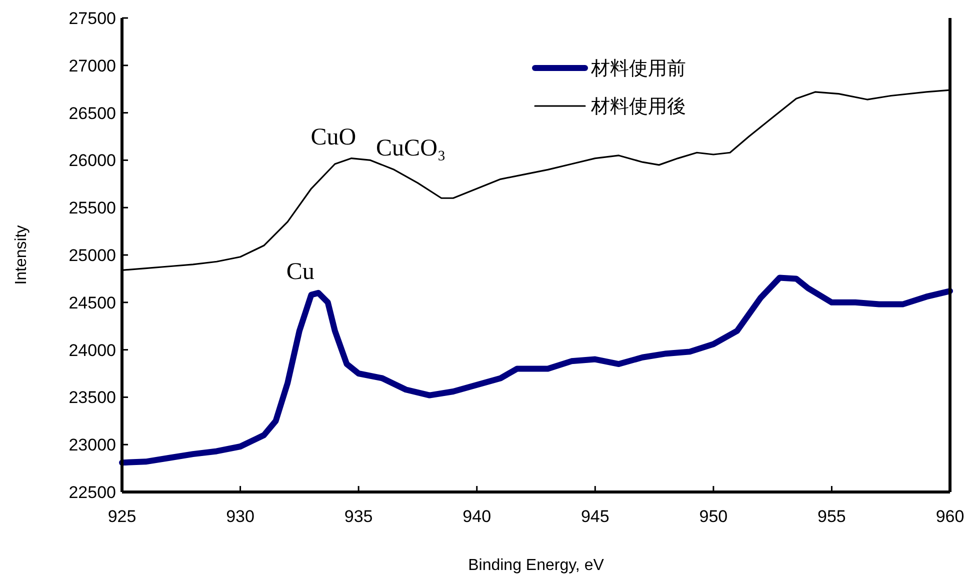  Describe the element at coordinates (92, 208) in the screenshot. I see `y-tick-label: 25500` at that location.